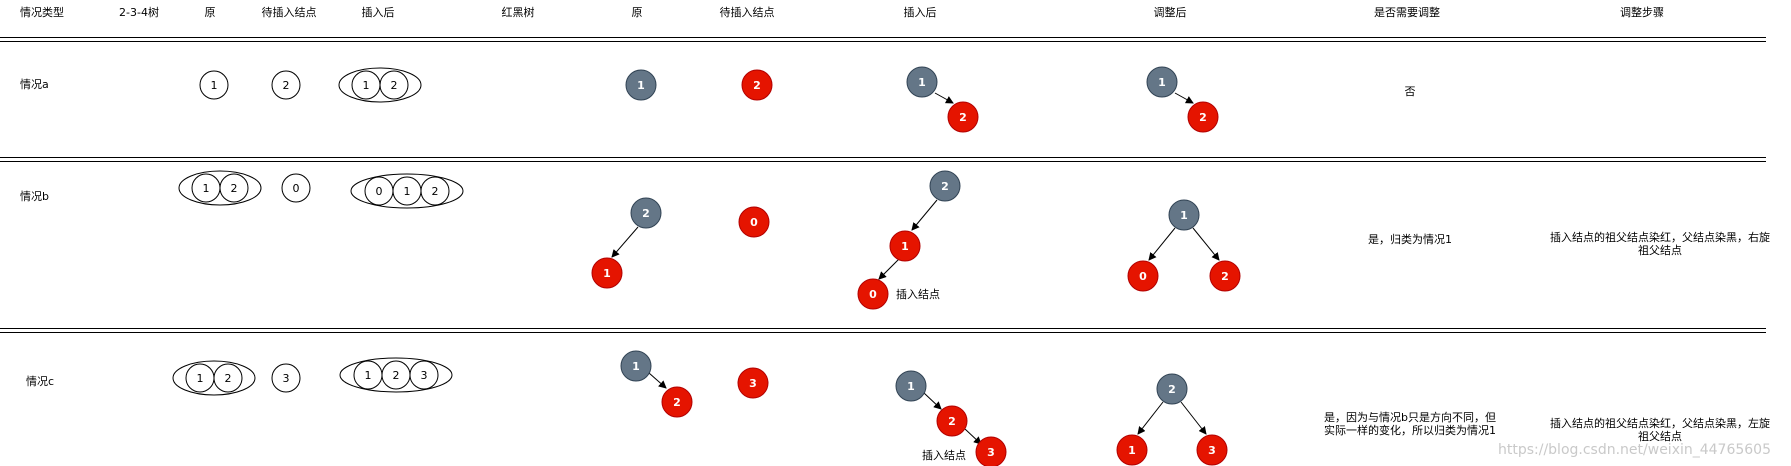 The image size is (1791, 466). Describe the element at coordinates (378, 12) in the screenshot. I see `header-after-insert: 插入后` at that location.